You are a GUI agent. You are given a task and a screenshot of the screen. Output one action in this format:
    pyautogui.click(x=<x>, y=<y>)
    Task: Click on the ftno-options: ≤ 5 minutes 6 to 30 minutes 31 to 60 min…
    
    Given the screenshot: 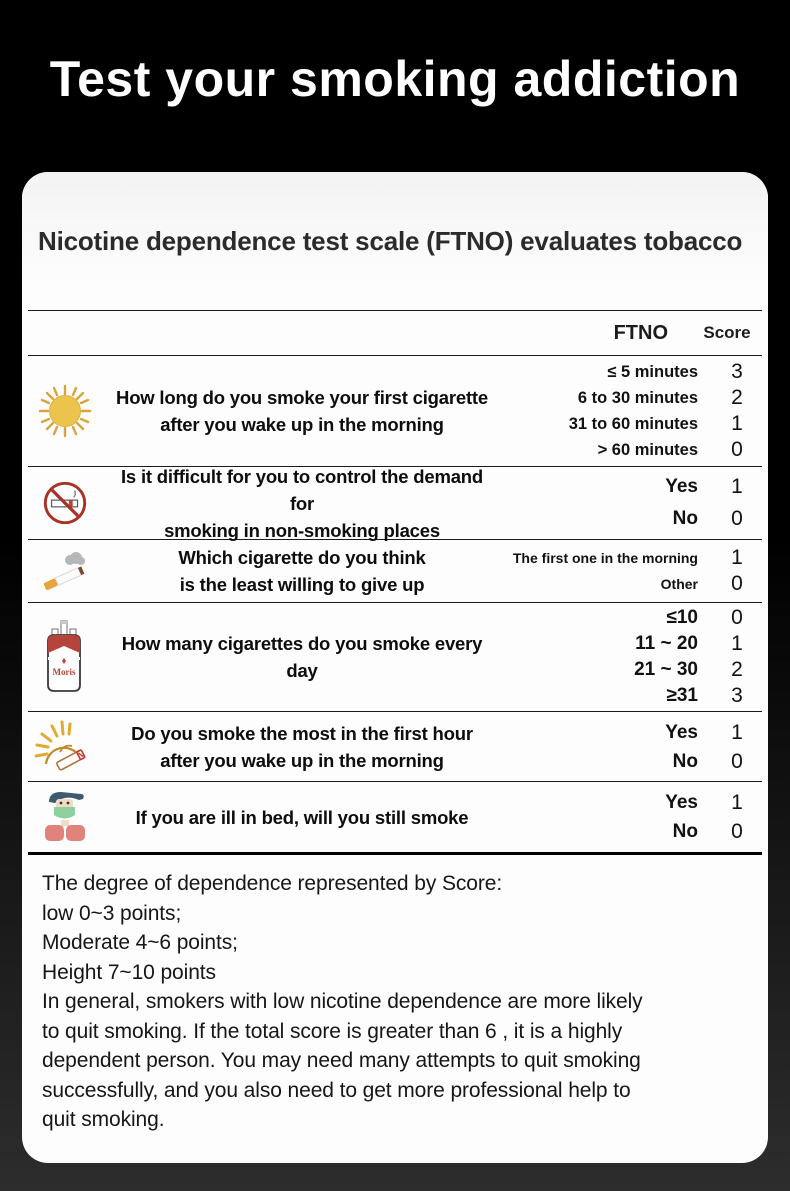 What is the action you would take?
    pyautogui.click(x=601, y=411)
    